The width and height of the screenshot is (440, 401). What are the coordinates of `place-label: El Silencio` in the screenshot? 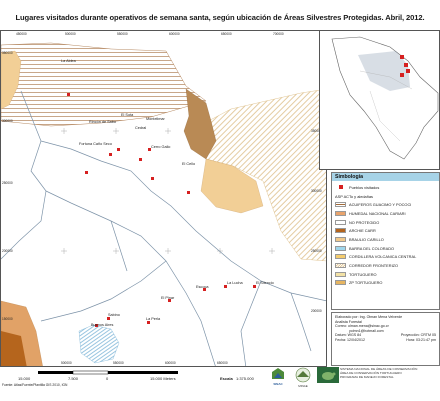 It's located at (265, 283).